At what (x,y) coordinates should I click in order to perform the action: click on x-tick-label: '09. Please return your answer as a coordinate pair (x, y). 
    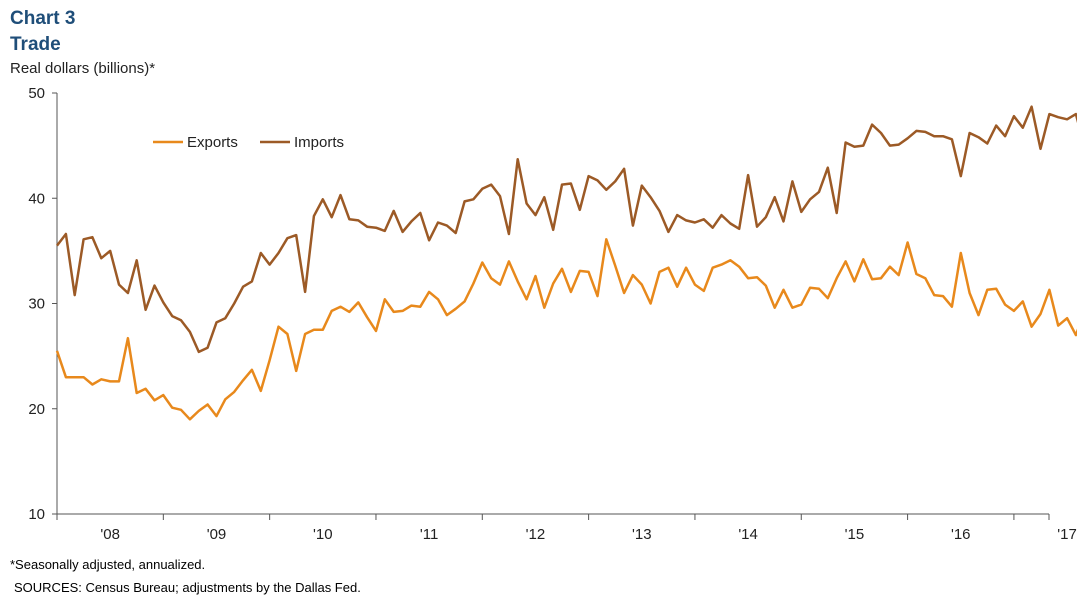
    Looking at the image, I should click on (217, 534).